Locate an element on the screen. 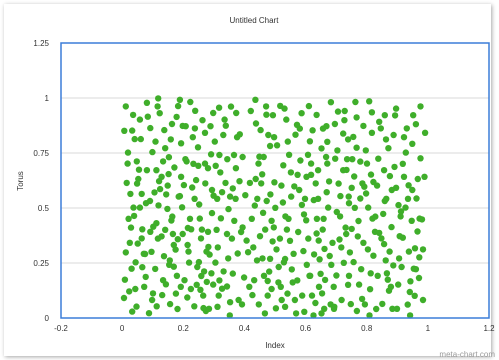  watermark: meta-chart.com is located at coordinates (467, 354).